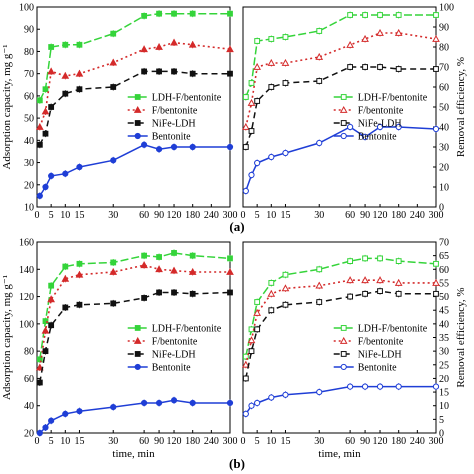  I want to click on y-axis-label: Adsorption capacity, mg g⁻¹, so click(7, 337).